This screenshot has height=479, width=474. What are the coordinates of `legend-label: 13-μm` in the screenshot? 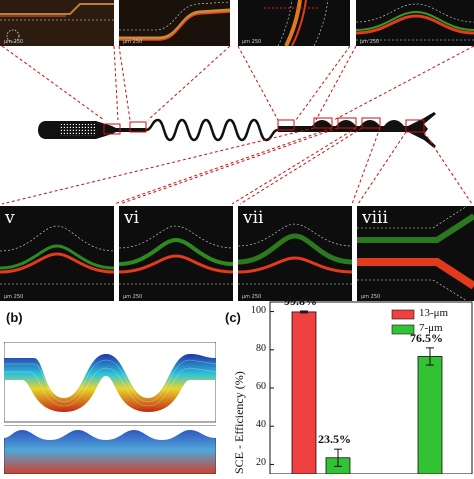 It's located at (434, 313).